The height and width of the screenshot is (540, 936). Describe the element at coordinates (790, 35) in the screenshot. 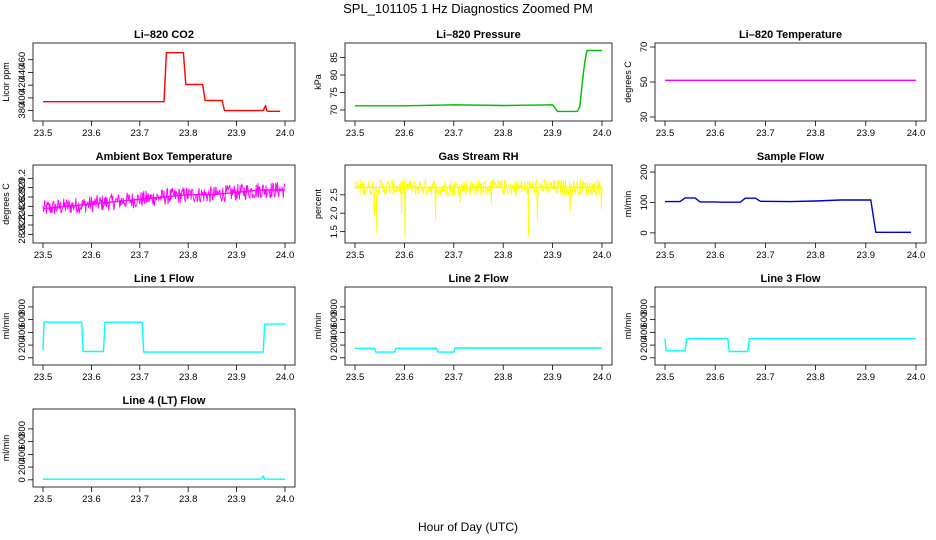

I see `panel-title: Li–820 Temperature` at that location.